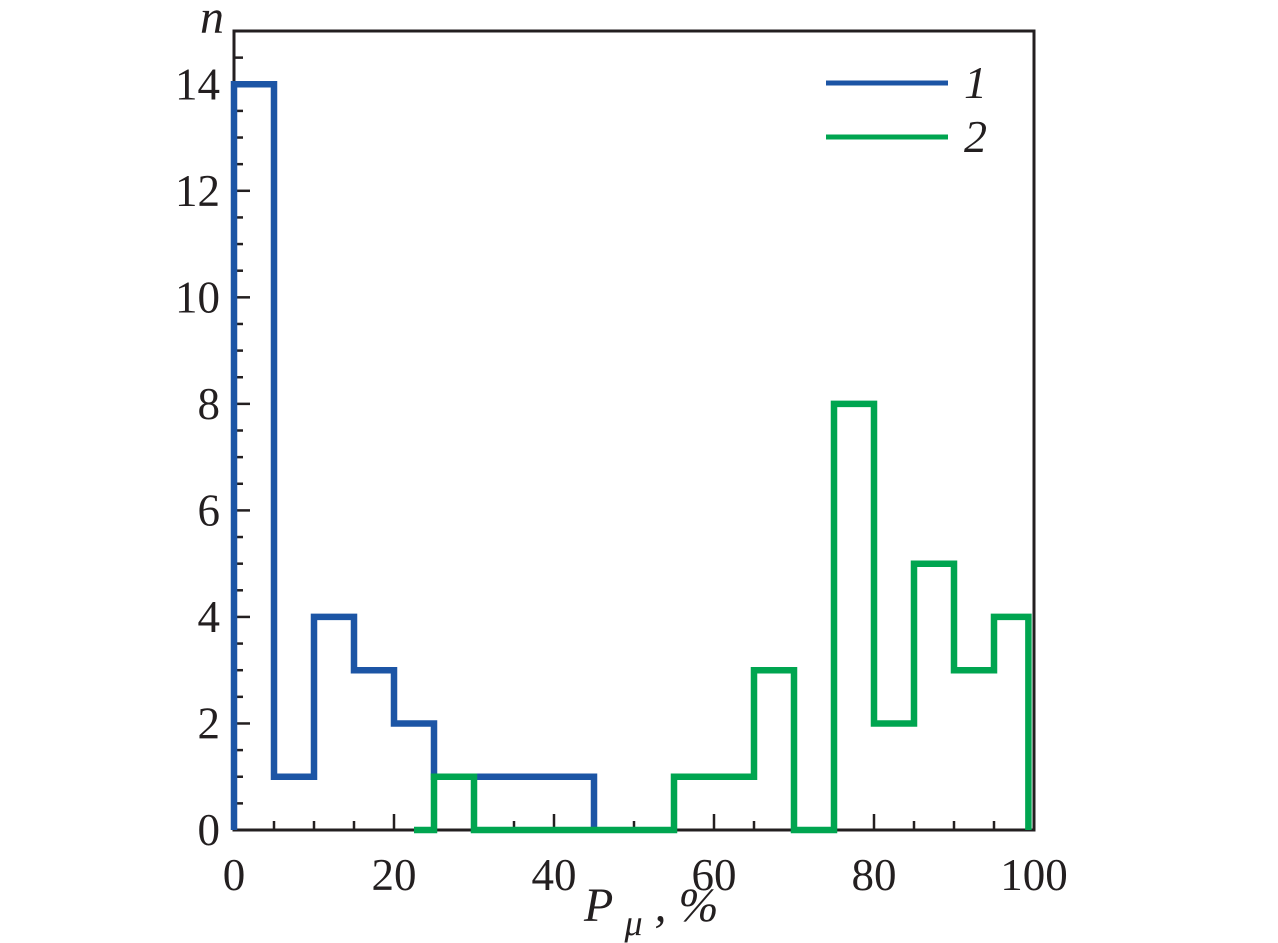  I want to click on x-tick-label: 20, so click(394, 875).